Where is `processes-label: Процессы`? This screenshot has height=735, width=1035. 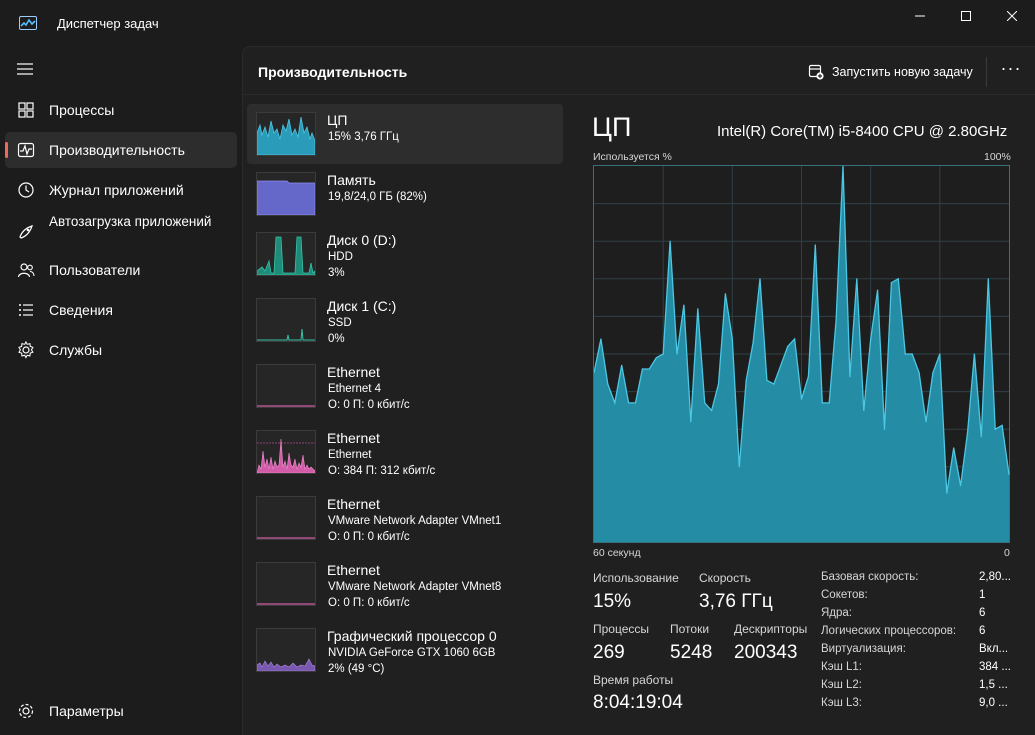 processes-label: Процессы is located at coordinates (621, 629).